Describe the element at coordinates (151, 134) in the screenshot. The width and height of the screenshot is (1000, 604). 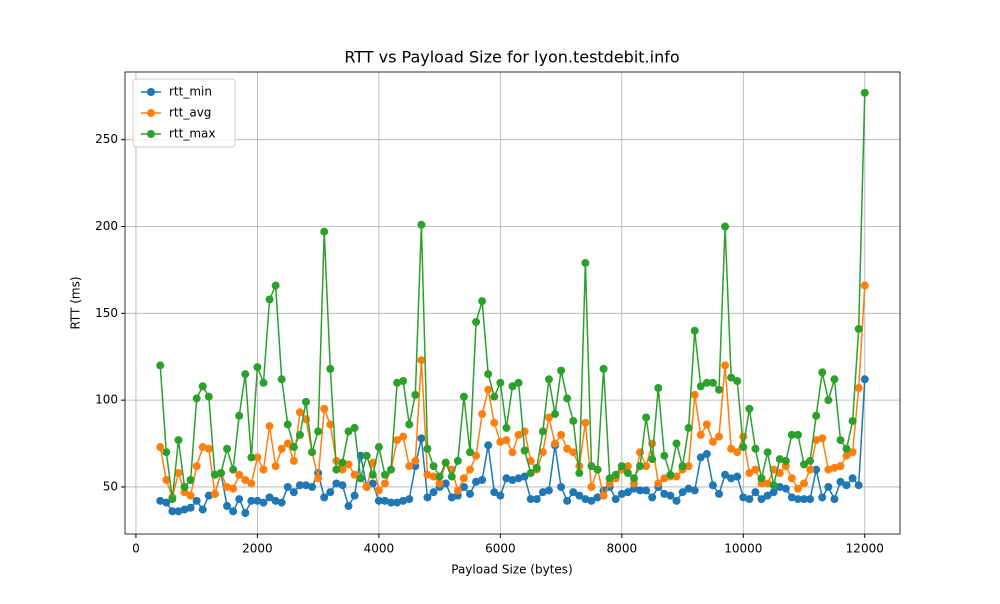
I see `legend-marker` at that location.